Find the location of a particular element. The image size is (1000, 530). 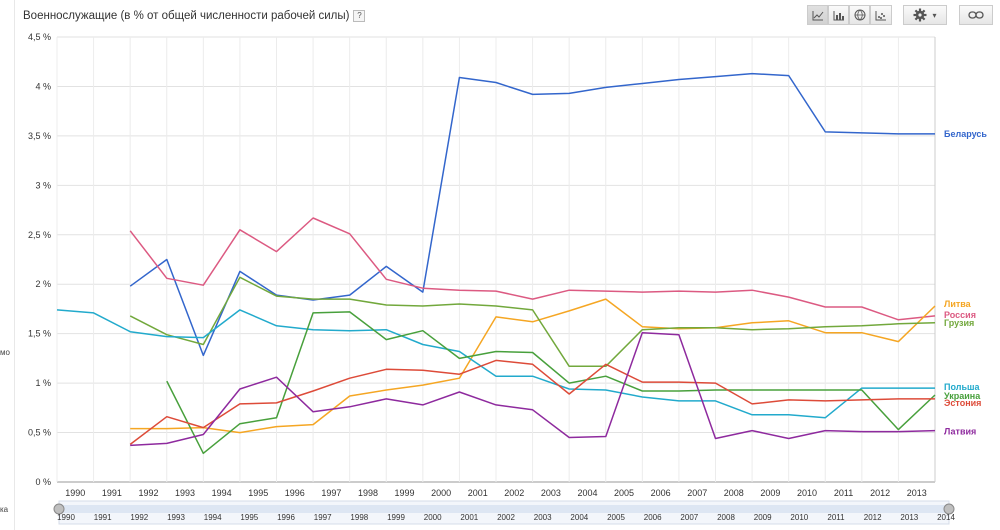

gear-icon is located at coordinates (920, 15).